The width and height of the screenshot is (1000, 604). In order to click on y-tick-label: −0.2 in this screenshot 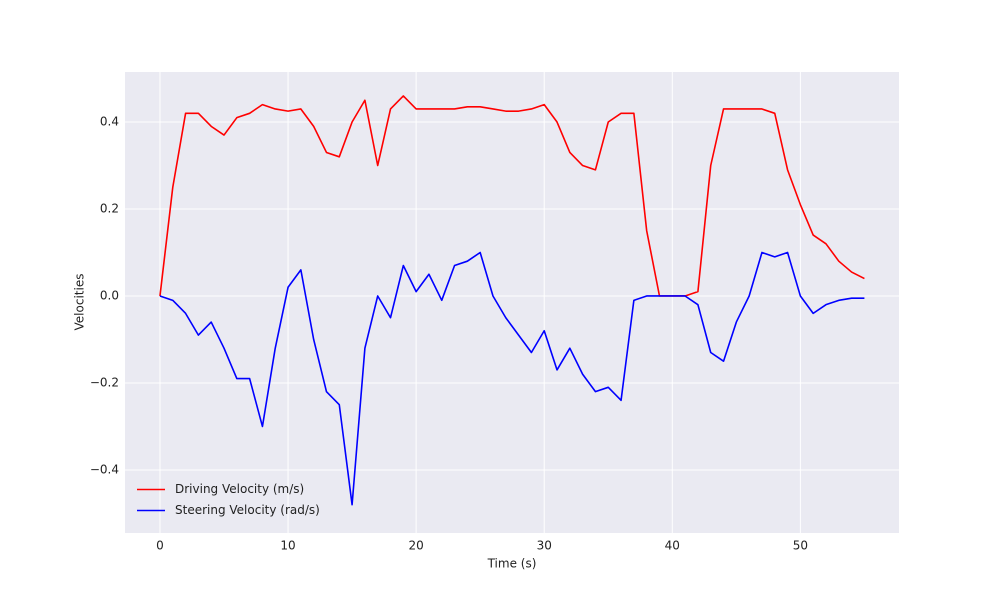, I will do `click(104, 382)`.